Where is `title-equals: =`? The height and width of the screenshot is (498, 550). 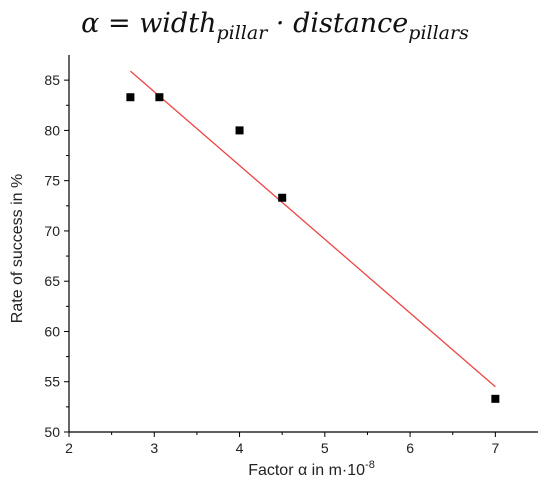 title-equals: = is located at coordinates (119, 23).